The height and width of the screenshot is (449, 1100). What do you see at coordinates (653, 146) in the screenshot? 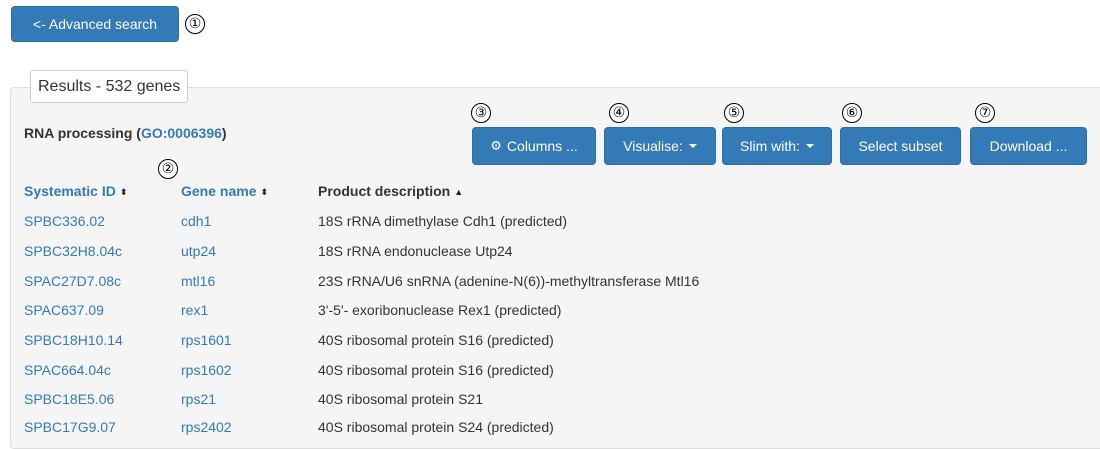
I see `visualise-label: Visualise:` at bounding box center [653, 146].